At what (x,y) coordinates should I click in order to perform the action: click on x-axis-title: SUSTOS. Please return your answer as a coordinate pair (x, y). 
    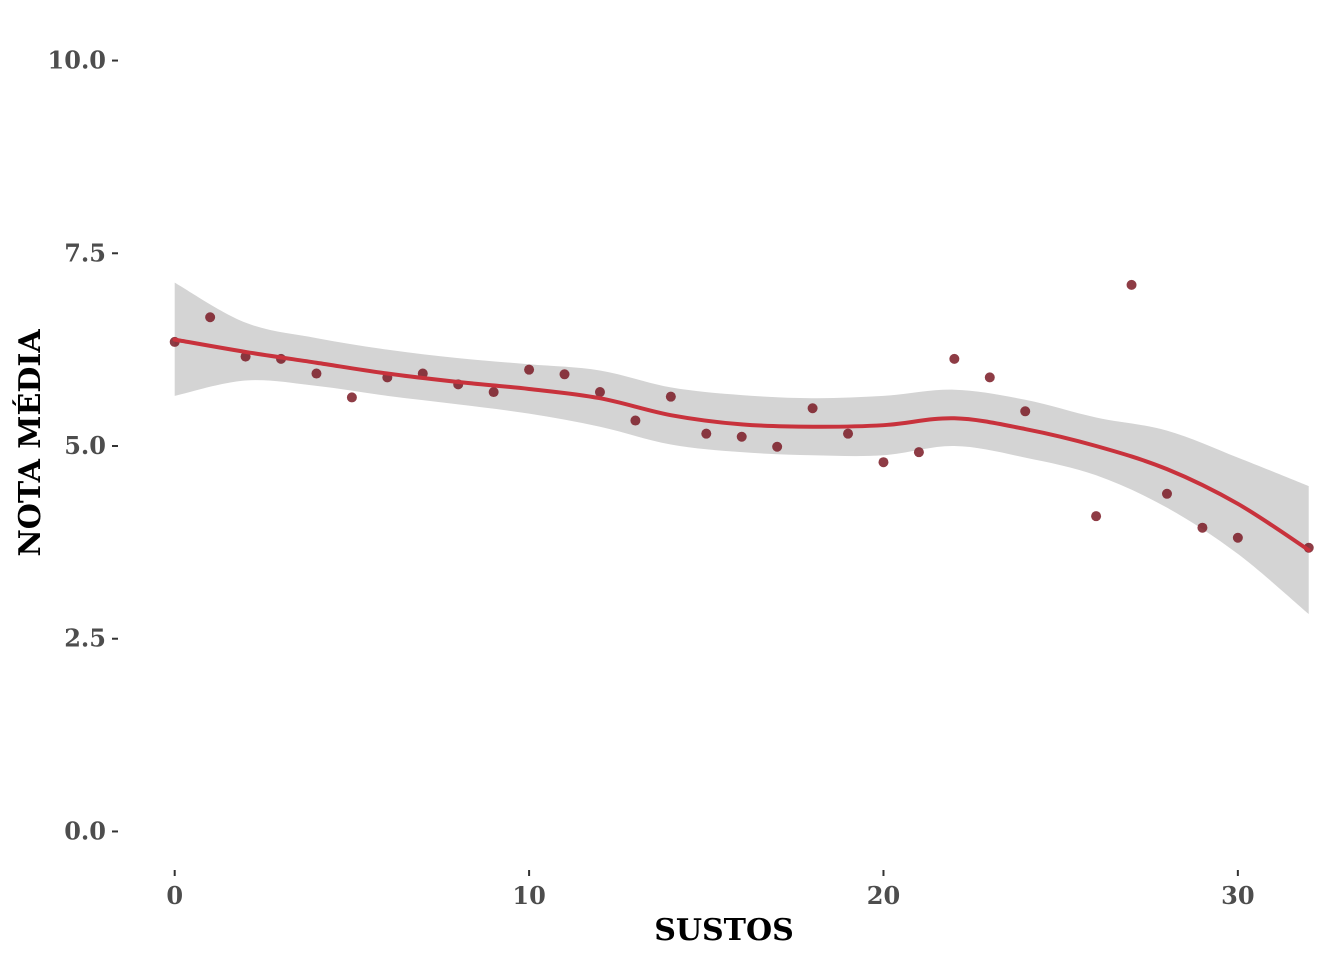
    Looking at the image, I should click on (724, 930).